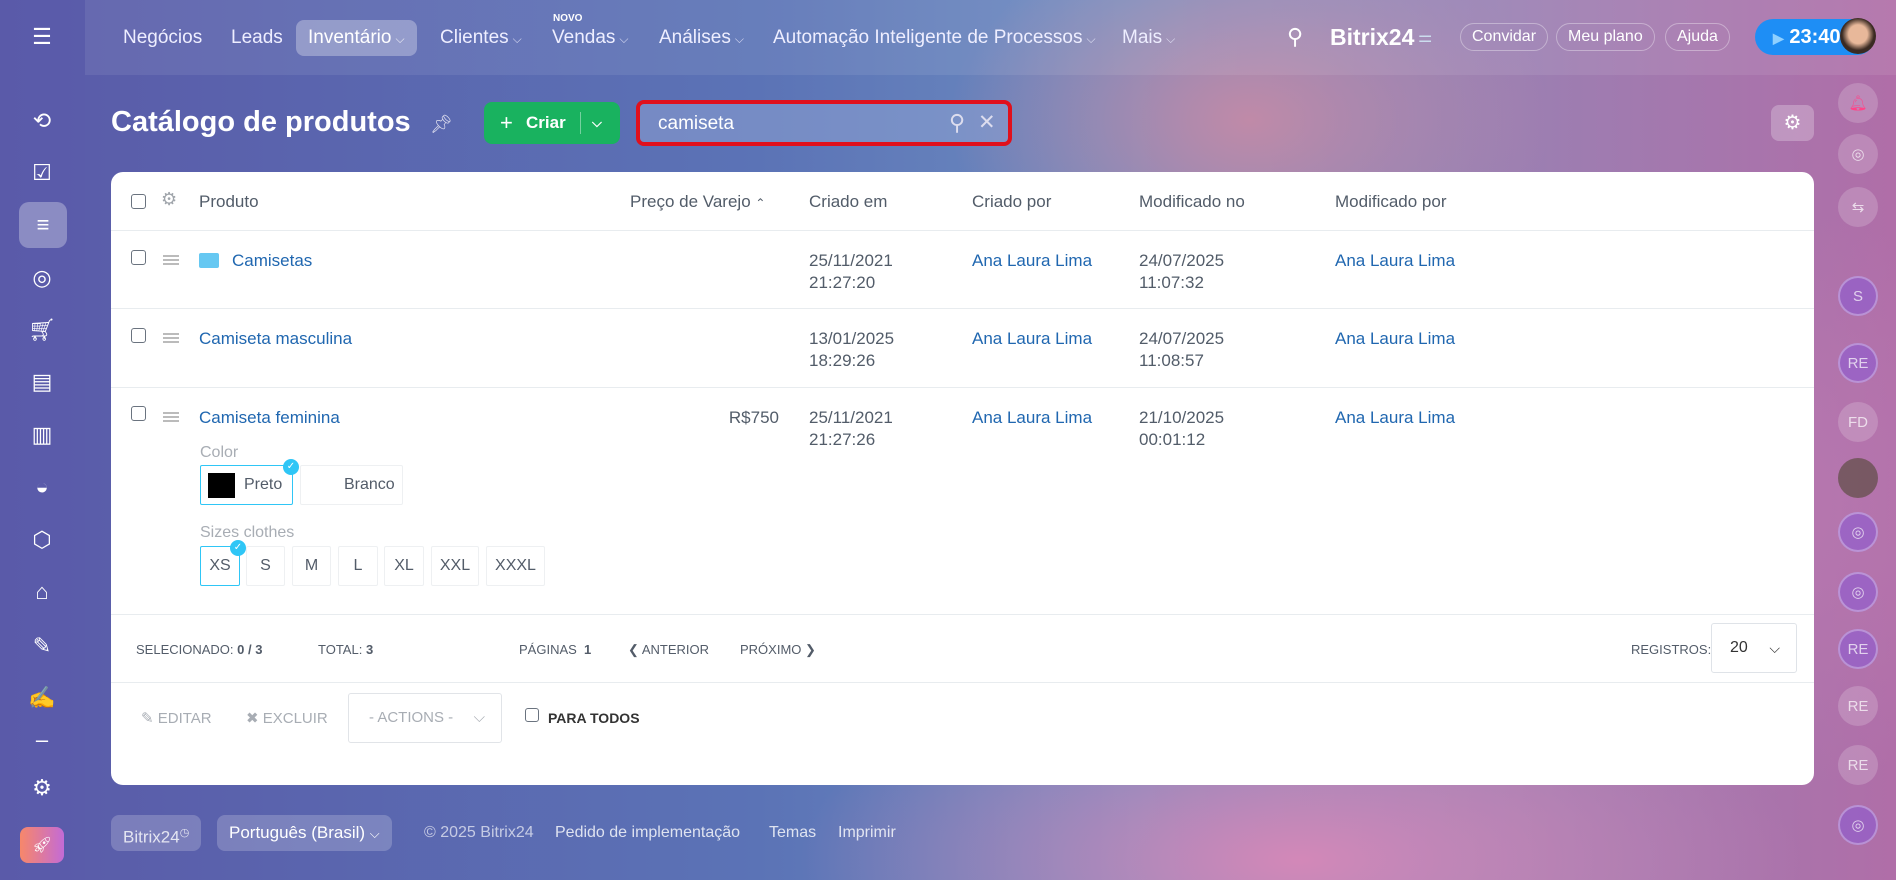  I want to click on sign-icon: ✎, so click(42, 645).